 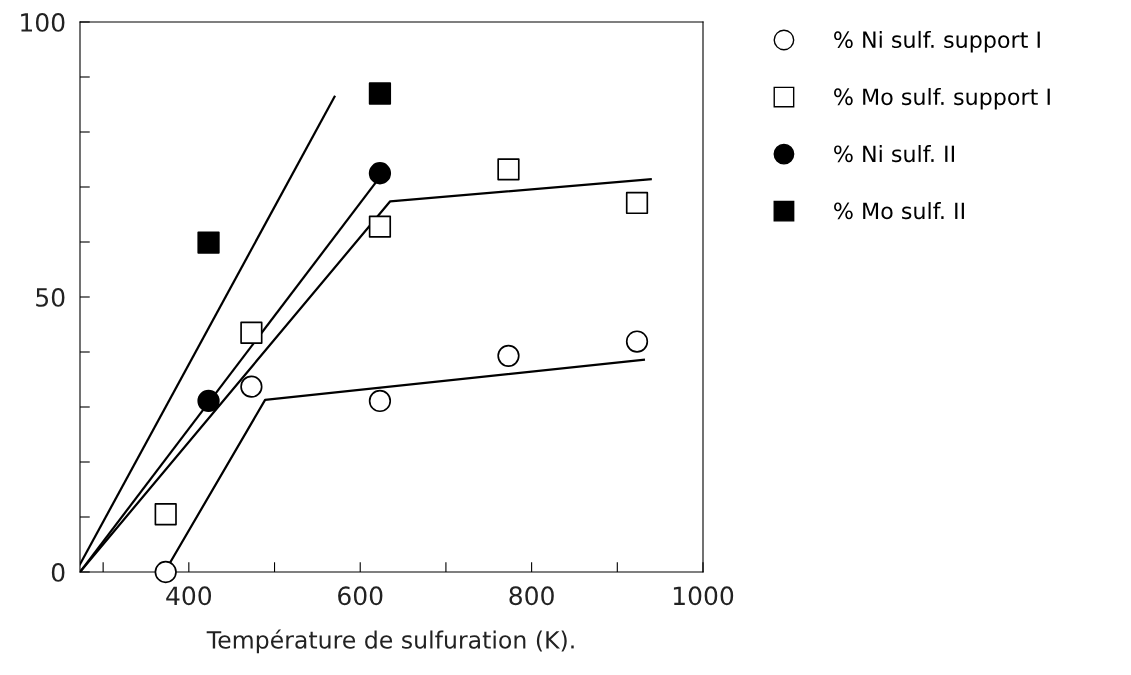 I want to click on legend-label: % Ni sulf. support I, so click(x=937, y=41).